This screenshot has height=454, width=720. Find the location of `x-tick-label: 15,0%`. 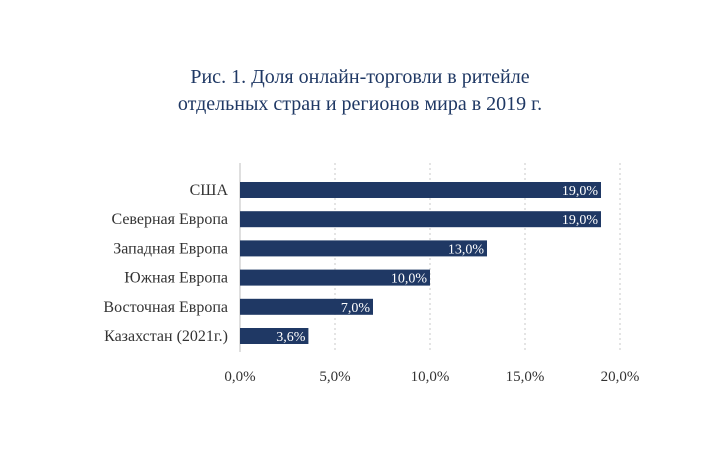

x-tick-label: 15,0% is located at coordinates (525, 377).